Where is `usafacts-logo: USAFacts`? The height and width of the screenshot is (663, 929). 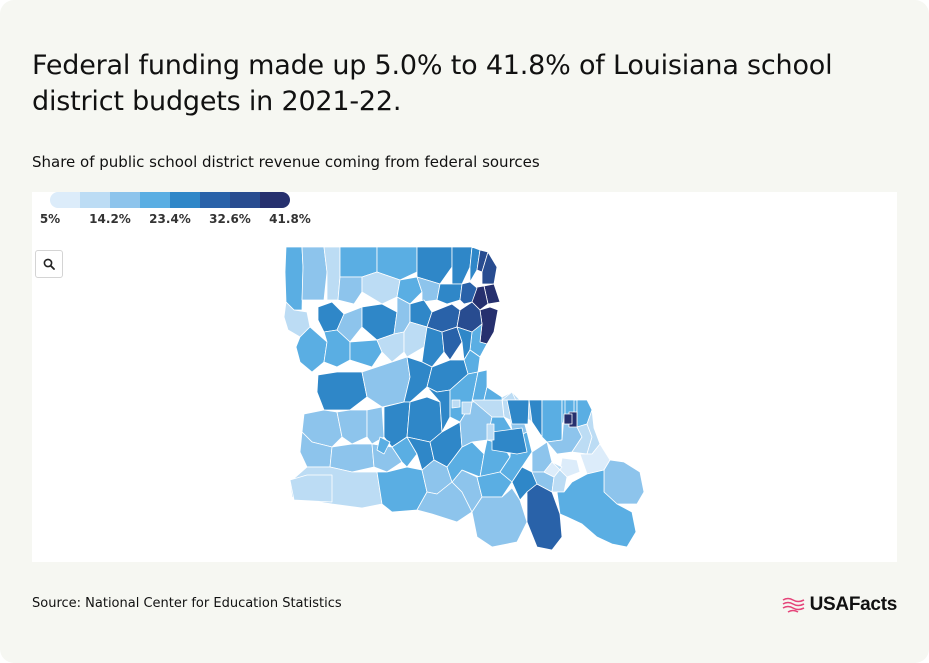
usafacts-logo: USAFacts is located at coordinates (839, 605).